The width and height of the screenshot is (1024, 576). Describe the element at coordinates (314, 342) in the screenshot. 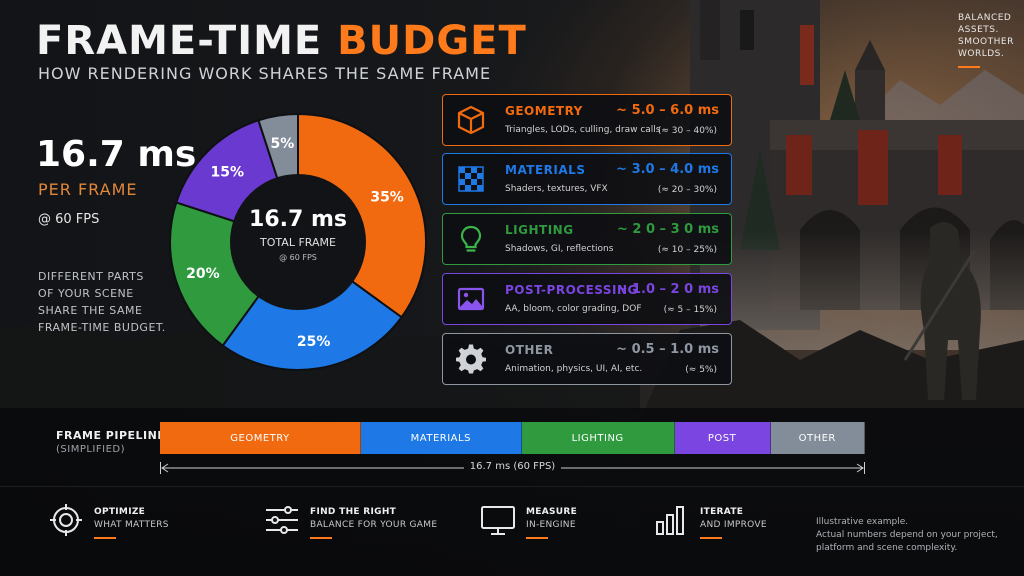

I see `donut-label-materials: 25%` at that location.